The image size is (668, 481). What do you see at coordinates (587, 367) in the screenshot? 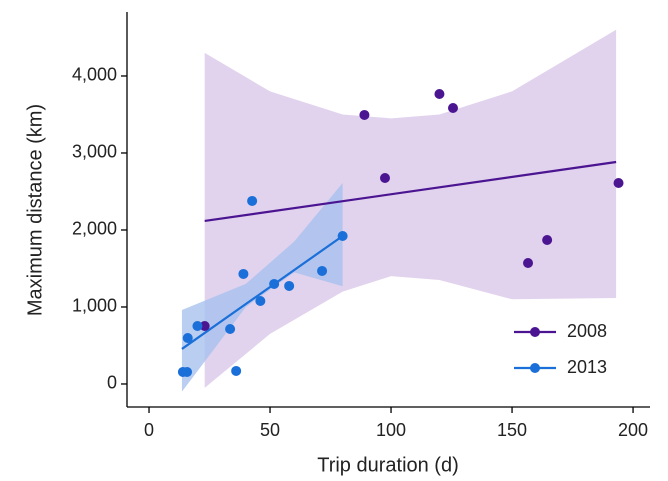
I see `legend-label: 2013` at bounding box center [587, 367].